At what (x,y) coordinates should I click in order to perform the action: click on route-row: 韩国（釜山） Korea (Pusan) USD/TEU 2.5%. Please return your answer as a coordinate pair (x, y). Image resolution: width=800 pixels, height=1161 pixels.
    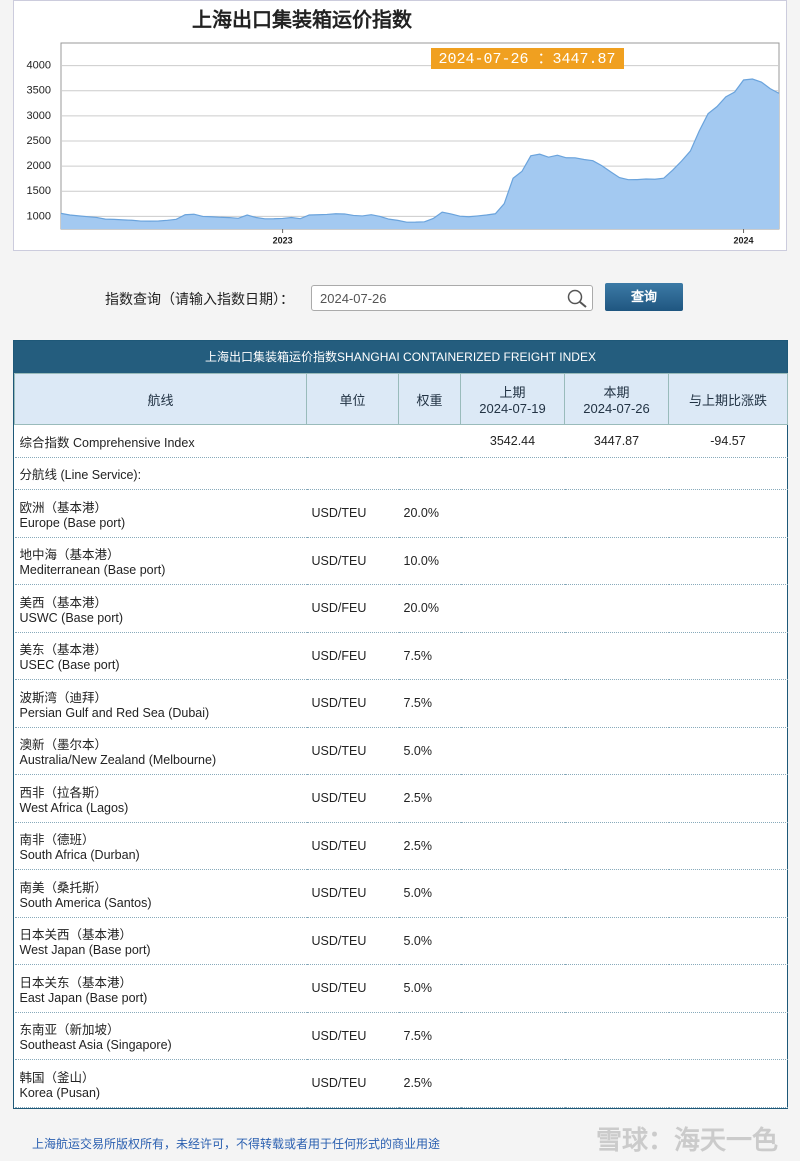
    Looking at the image, I should click on (401, 1083).